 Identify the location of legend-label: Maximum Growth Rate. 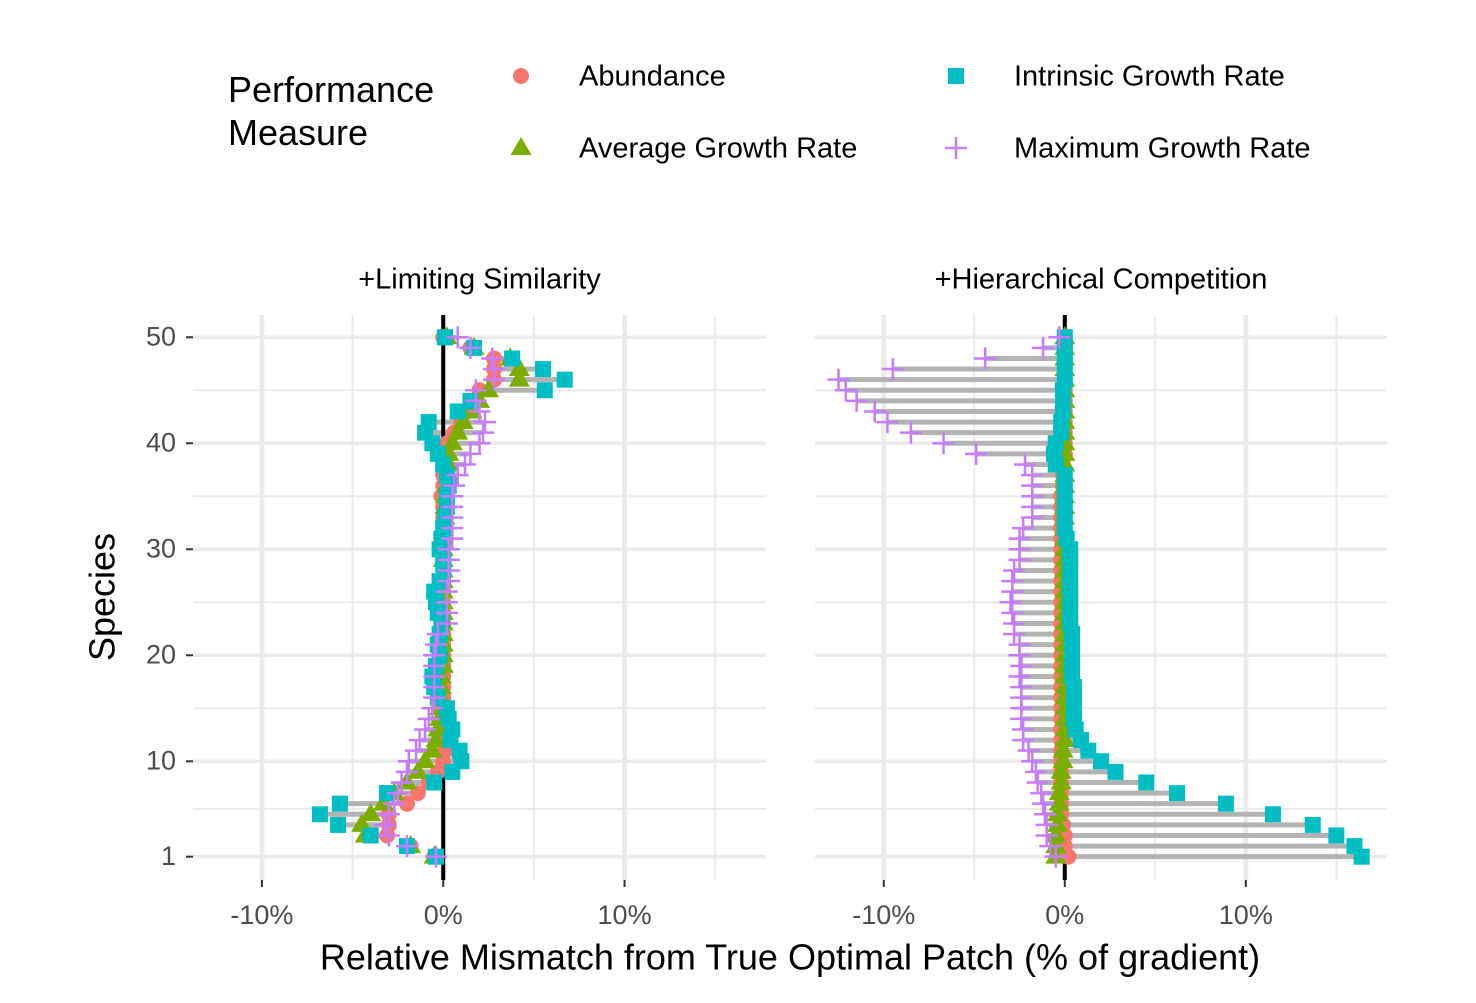
(1162, 149).